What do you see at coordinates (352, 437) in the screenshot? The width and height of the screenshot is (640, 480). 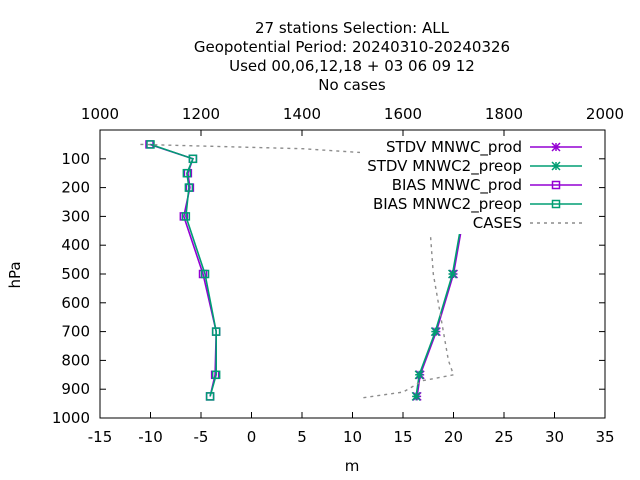 I see `x-tick-label: 10` at bounding box center [352, 437].